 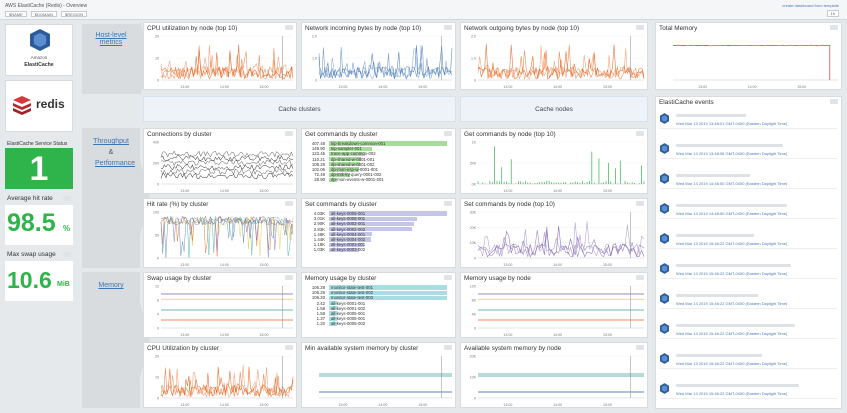 I want to click on toplist-row: 123.45 trace-app-common-002, so click(x=378, y=153).